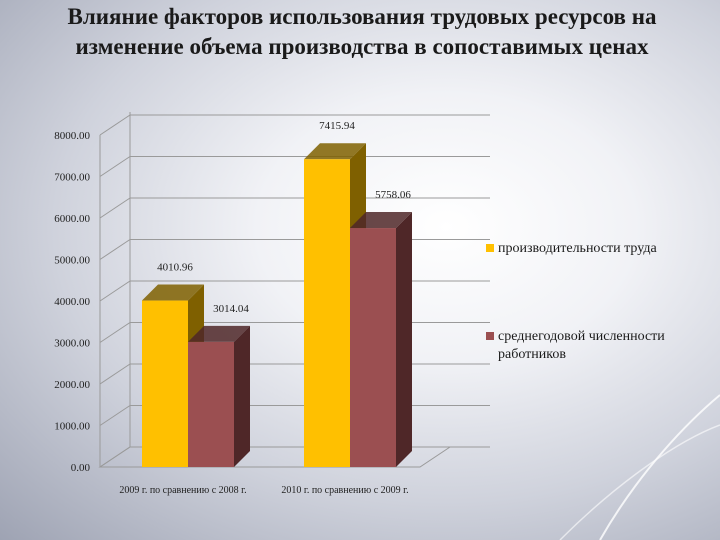 The height and width of the screenshot is (540, 720). I want to click on bar-top-s1-c1, so click(173, 292).